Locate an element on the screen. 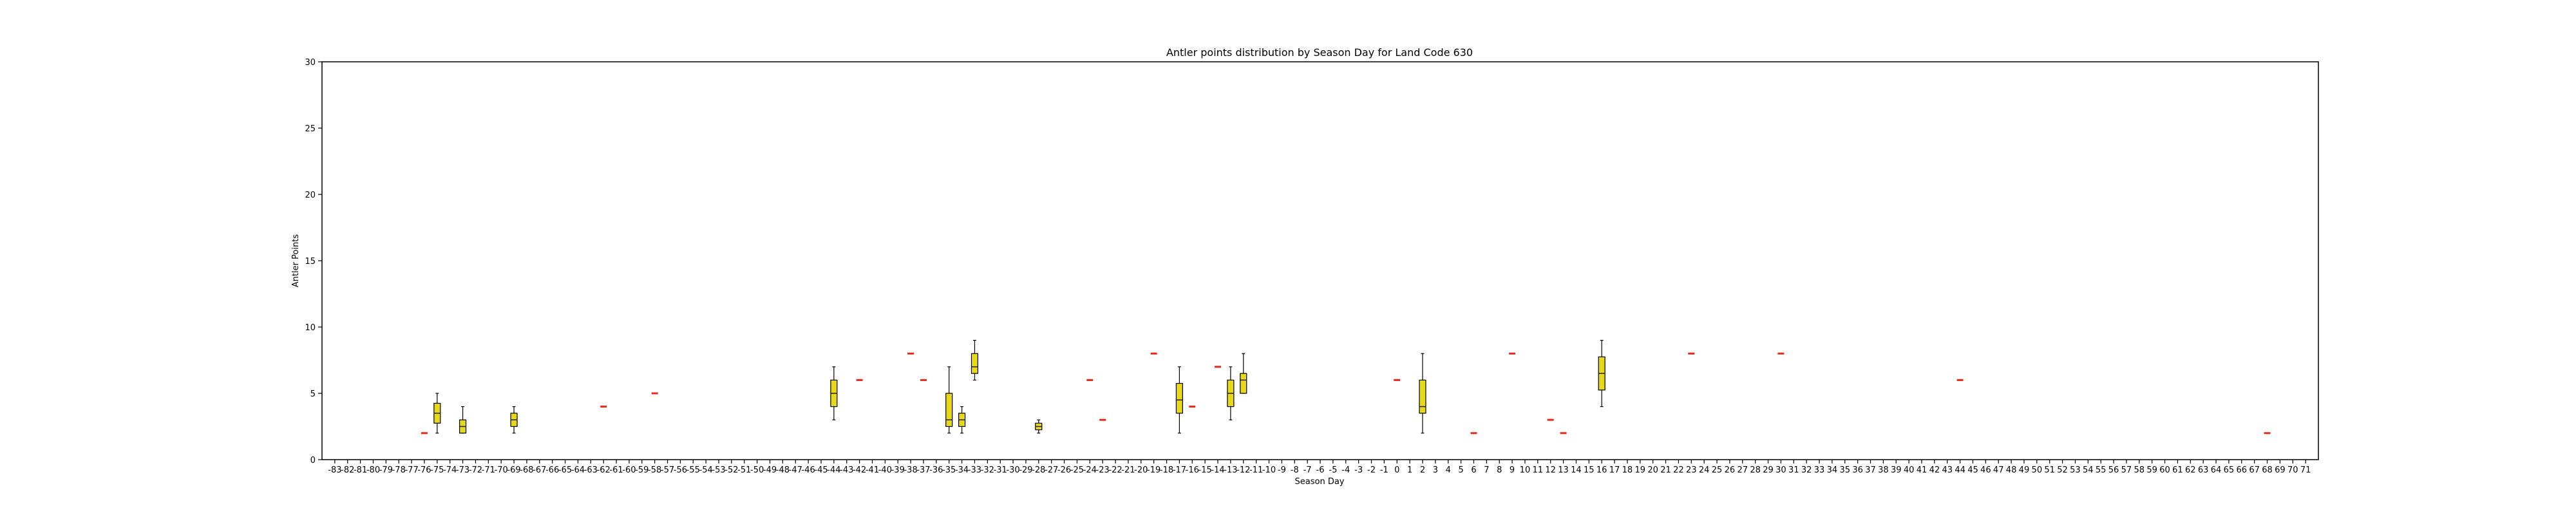 This screenshot has width=2576, height=515. x-tick-label: -43 is located at coordinates (846, 470).